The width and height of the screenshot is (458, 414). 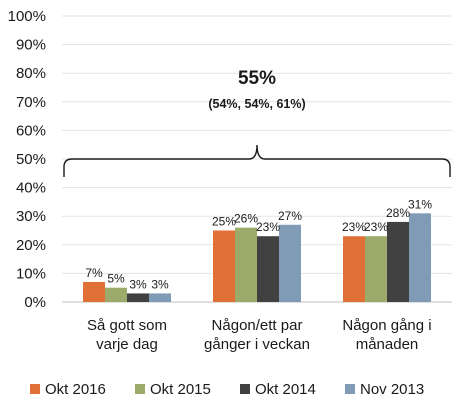 What do you see at coordinates (285, 389) in the screenshot?
I see `legend-label: Okt 2014` at bounding box center [285, 389].